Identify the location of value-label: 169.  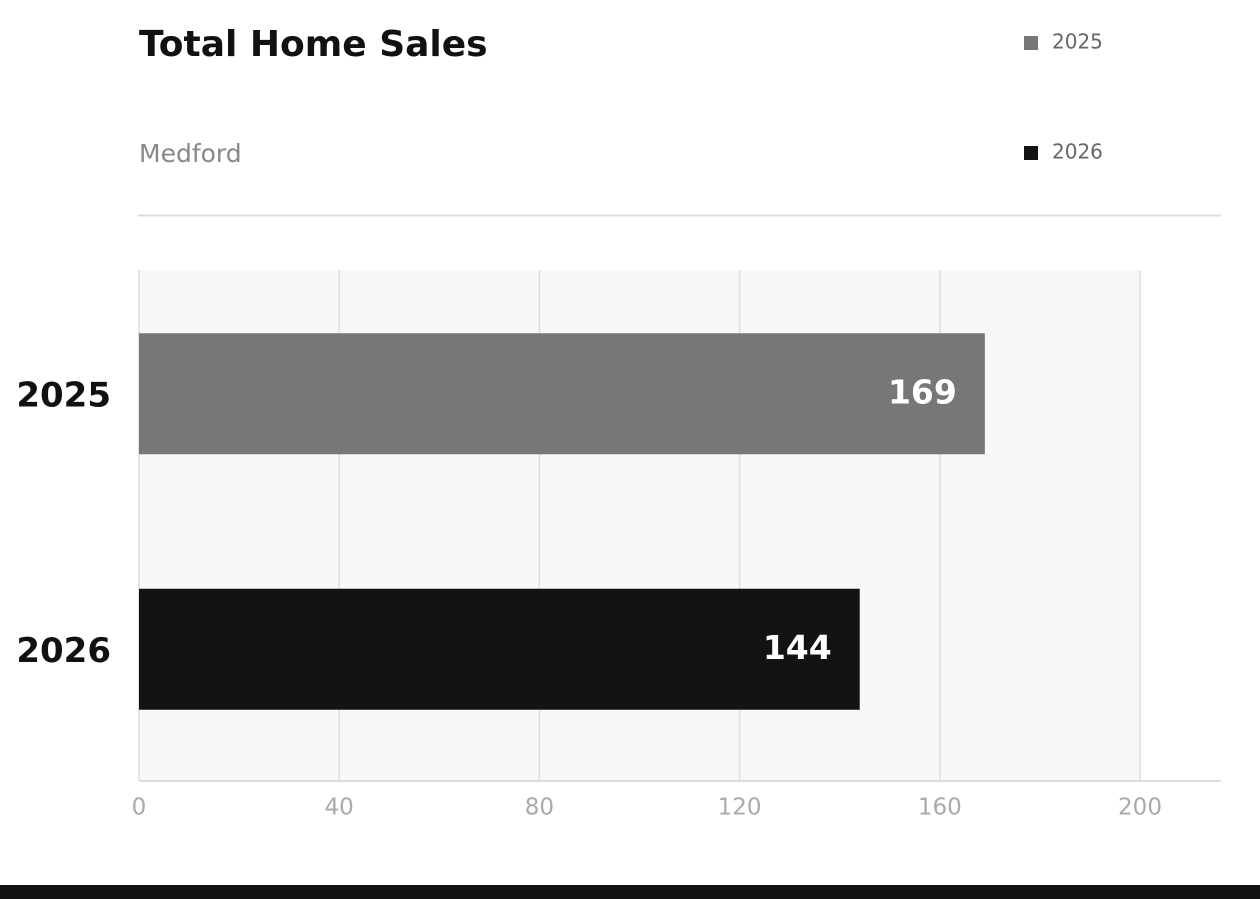
(922, 391).